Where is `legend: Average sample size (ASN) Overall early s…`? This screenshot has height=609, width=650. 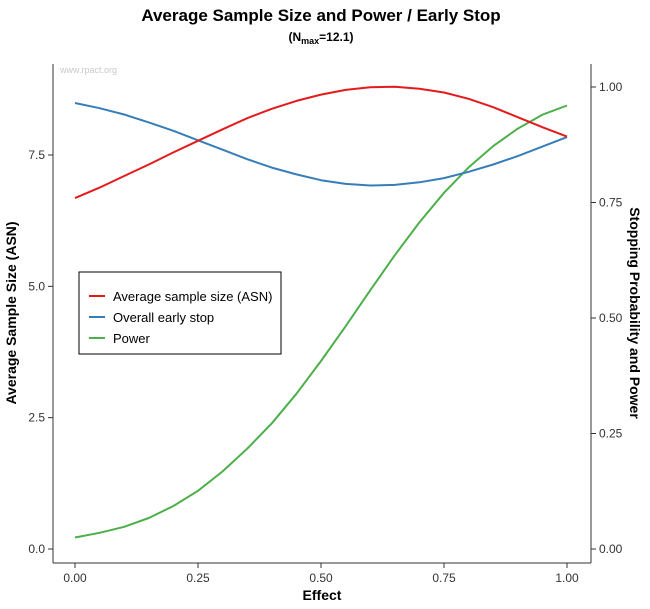 legend: Average sample size (ASN) Overall early s… is located at coordinates (180, 313).